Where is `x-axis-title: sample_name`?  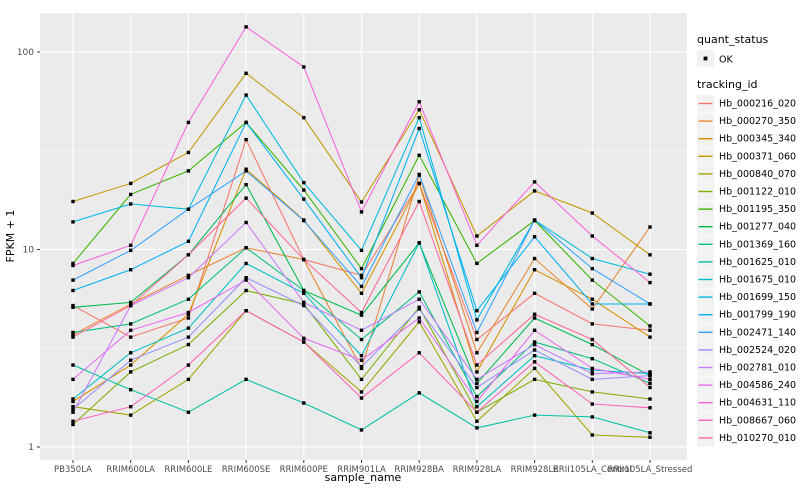 x-axis-title: sample_name is located at coordinates (363, 477).